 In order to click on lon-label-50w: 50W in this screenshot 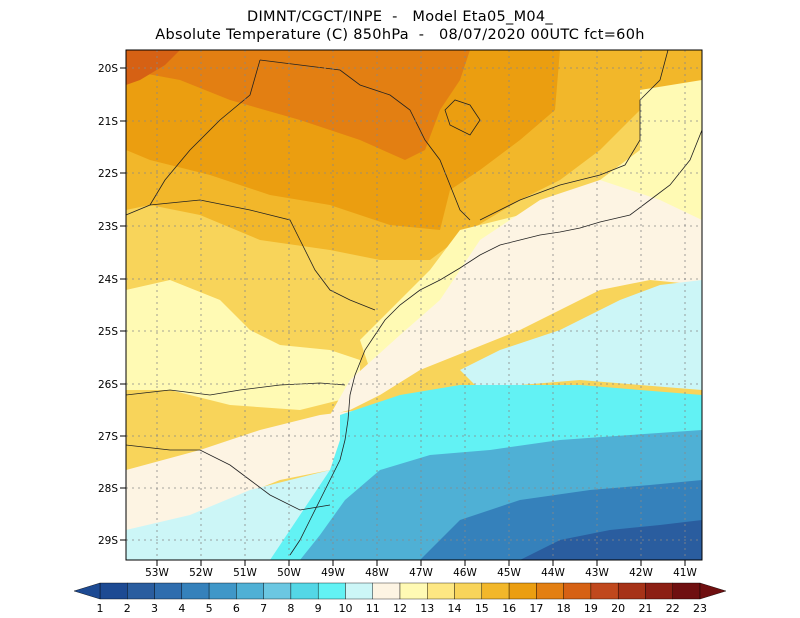, I will do `click(289, 573)`.